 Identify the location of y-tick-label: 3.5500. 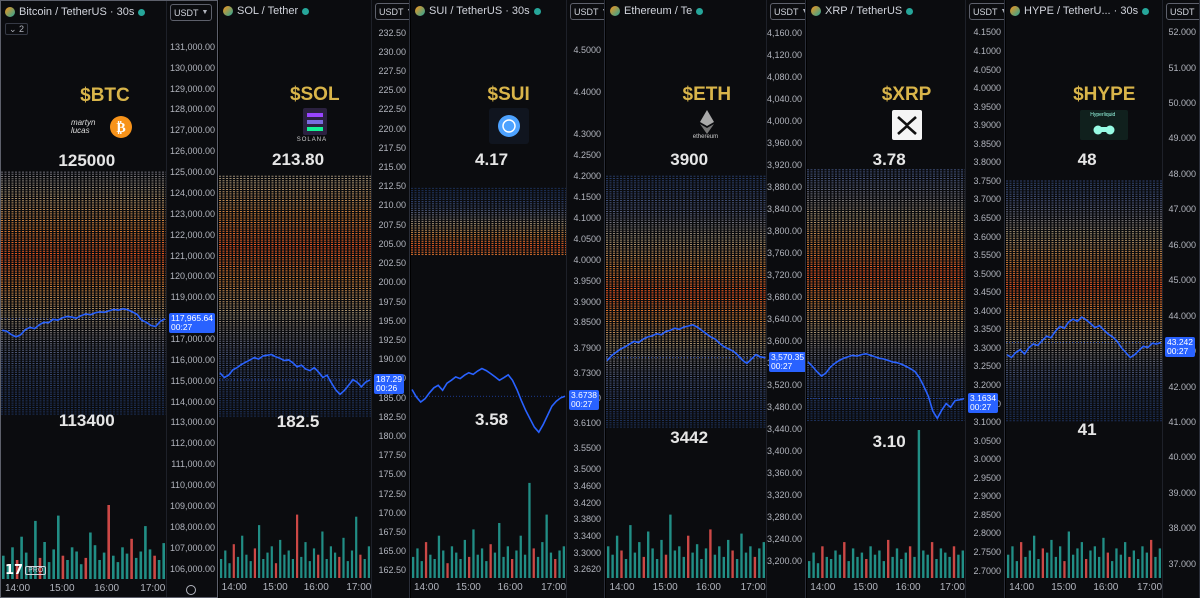
(587, 448).